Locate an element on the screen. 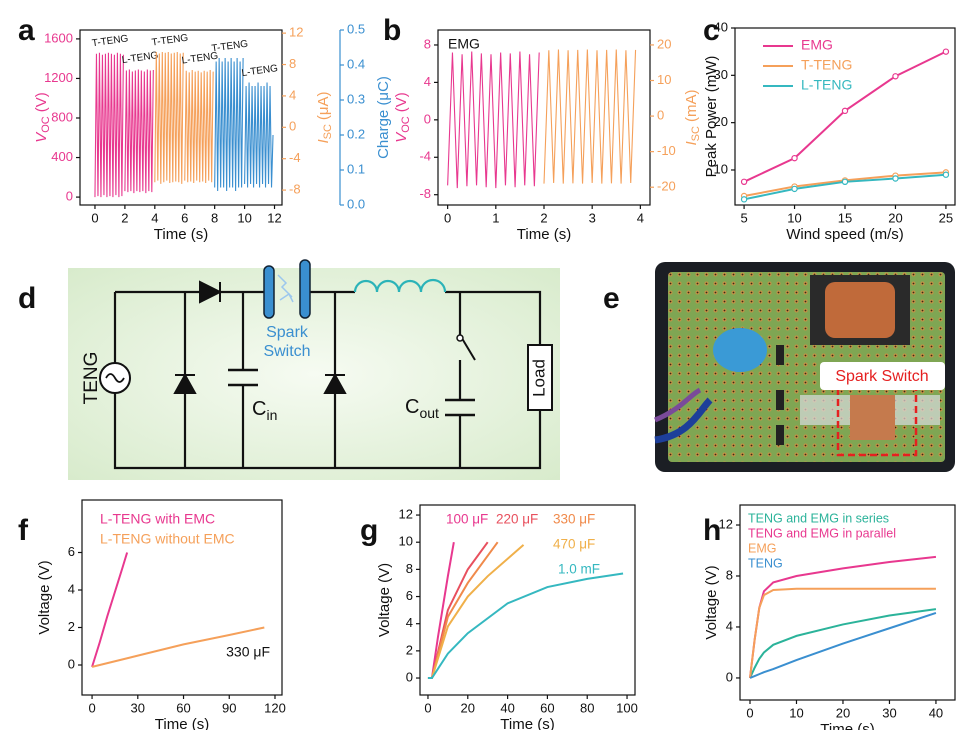 Image resolution: width=962 pixels, height=730 pixels. y2-tick-label: -4 is located at coordinates (295, 157).